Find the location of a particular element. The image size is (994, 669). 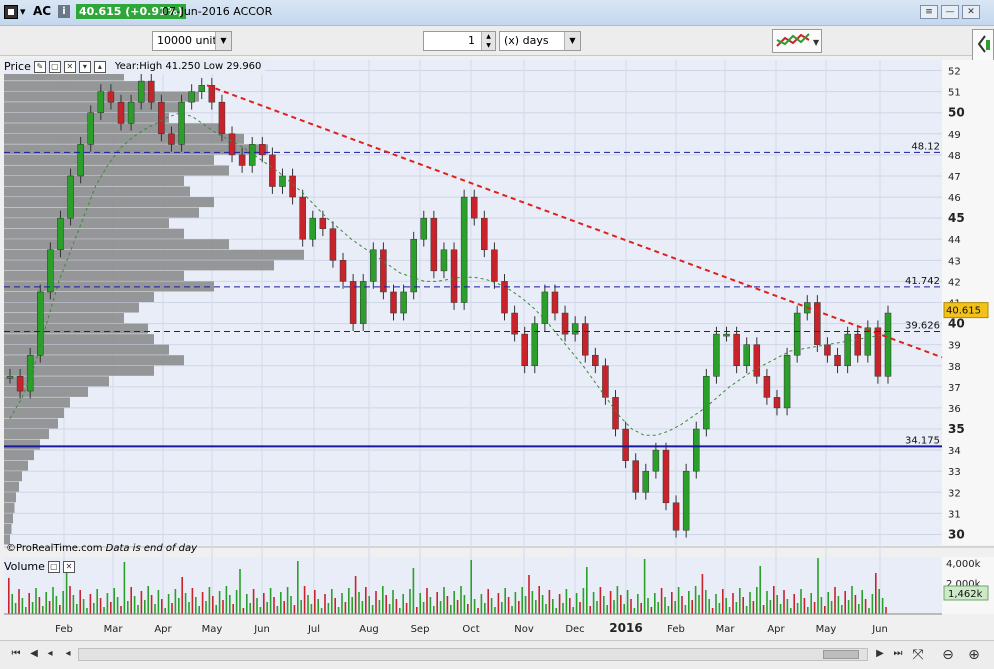

y-tick-label: 30 is located at coordinates (956, 534).